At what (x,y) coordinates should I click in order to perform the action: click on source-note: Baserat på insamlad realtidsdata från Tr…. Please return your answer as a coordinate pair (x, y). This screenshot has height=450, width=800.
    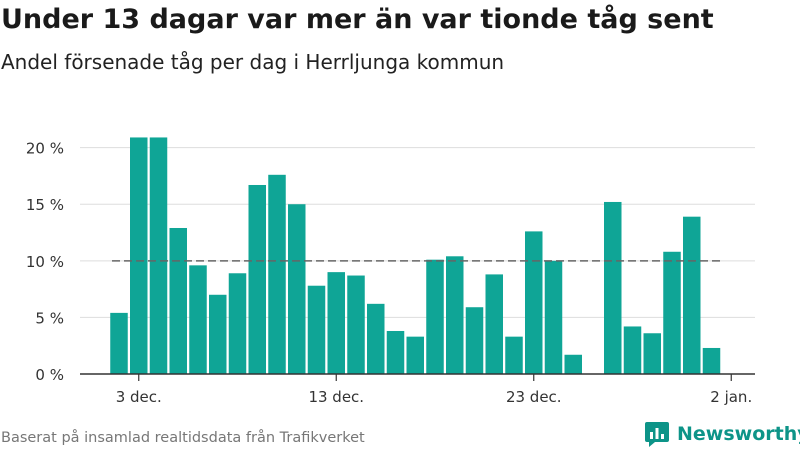
    Looking at the image, I should click on (183, 438).